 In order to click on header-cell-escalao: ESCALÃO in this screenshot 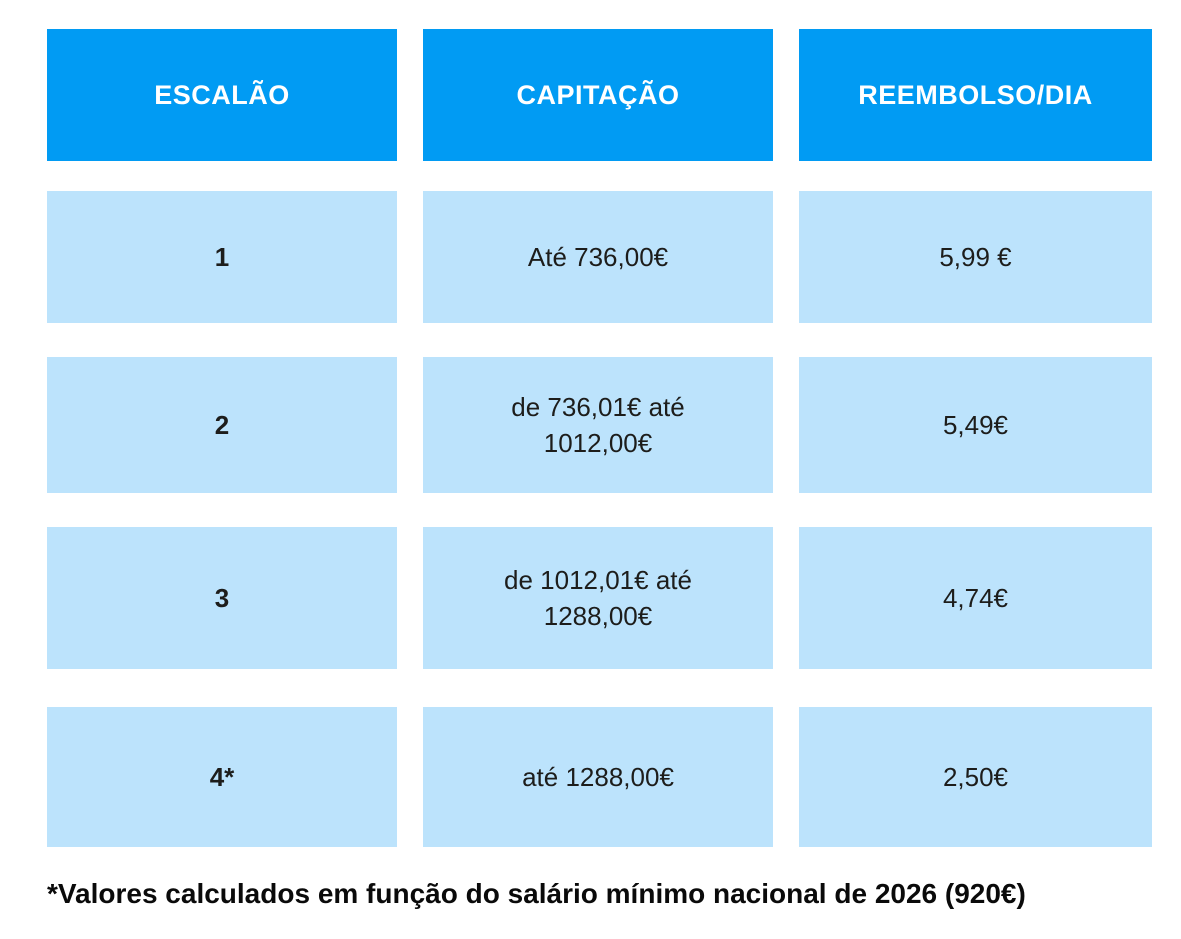, I will do `click(222, 95)`.